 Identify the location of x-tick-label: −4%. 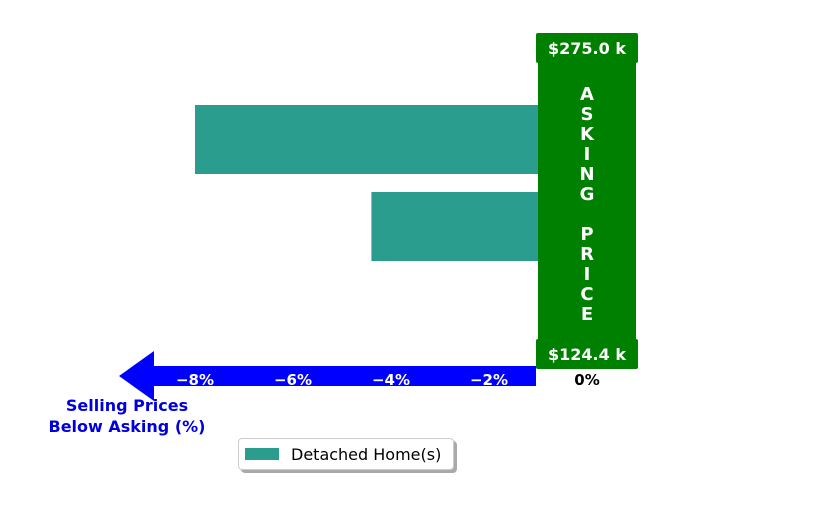
(391, 380).